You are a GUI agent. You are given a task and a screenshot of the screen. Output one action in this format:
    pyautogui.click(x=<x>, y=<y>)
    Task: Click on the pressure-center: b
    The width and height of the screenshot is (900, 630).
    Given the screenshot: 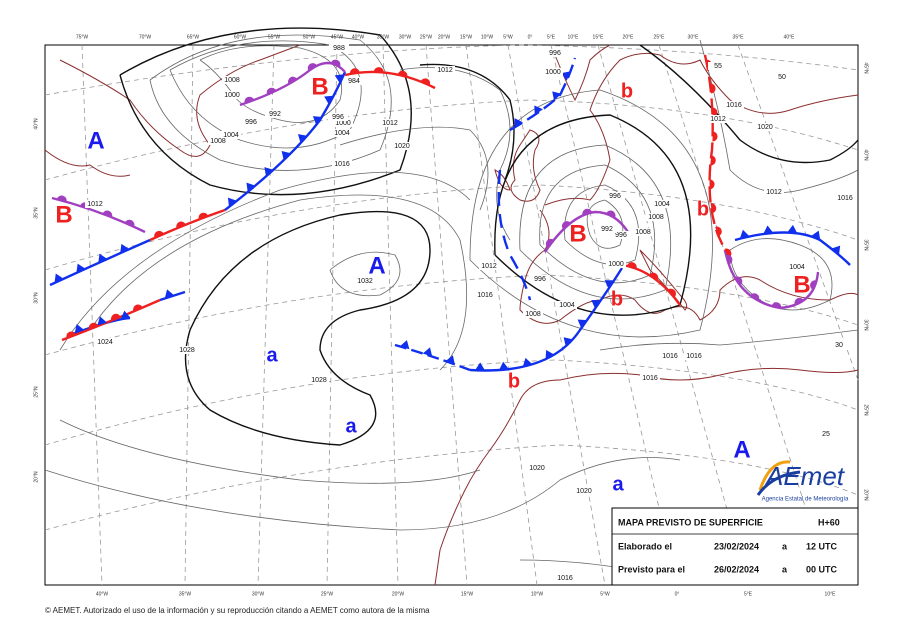 What is the action you would take?
    pyautogui.click(x=617, y=299)
    